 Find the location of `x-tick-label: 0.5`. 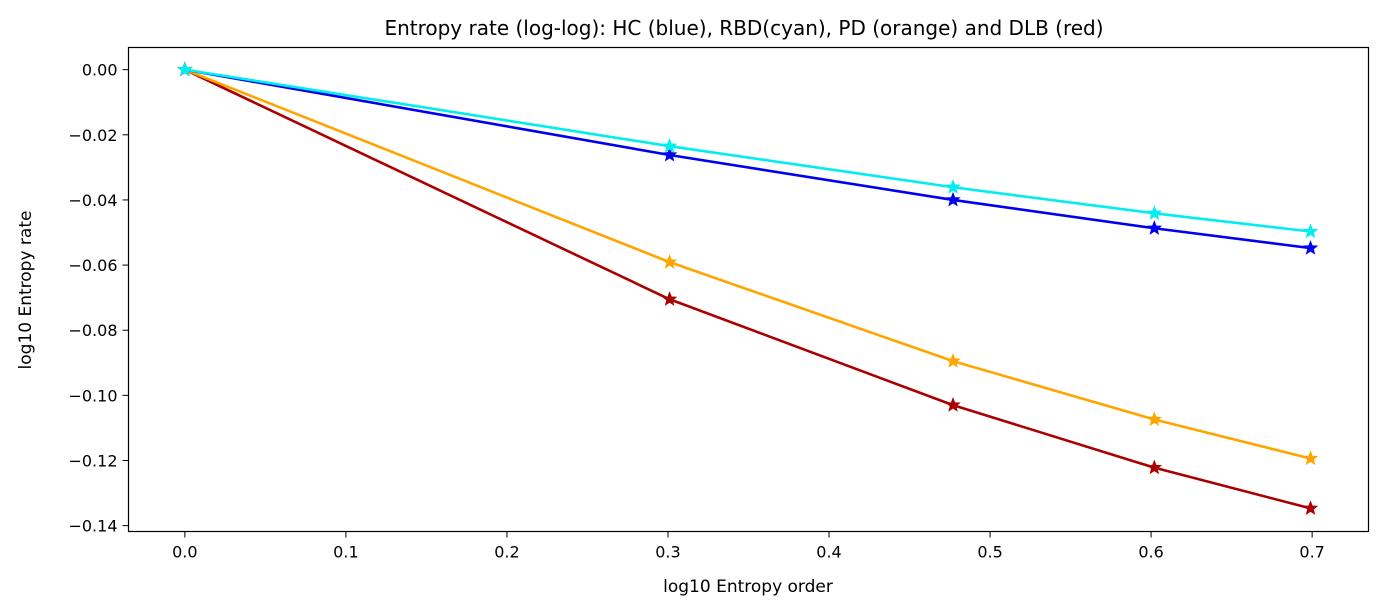

x-tick-label: 0.5 is located at coordinates (989, 552).